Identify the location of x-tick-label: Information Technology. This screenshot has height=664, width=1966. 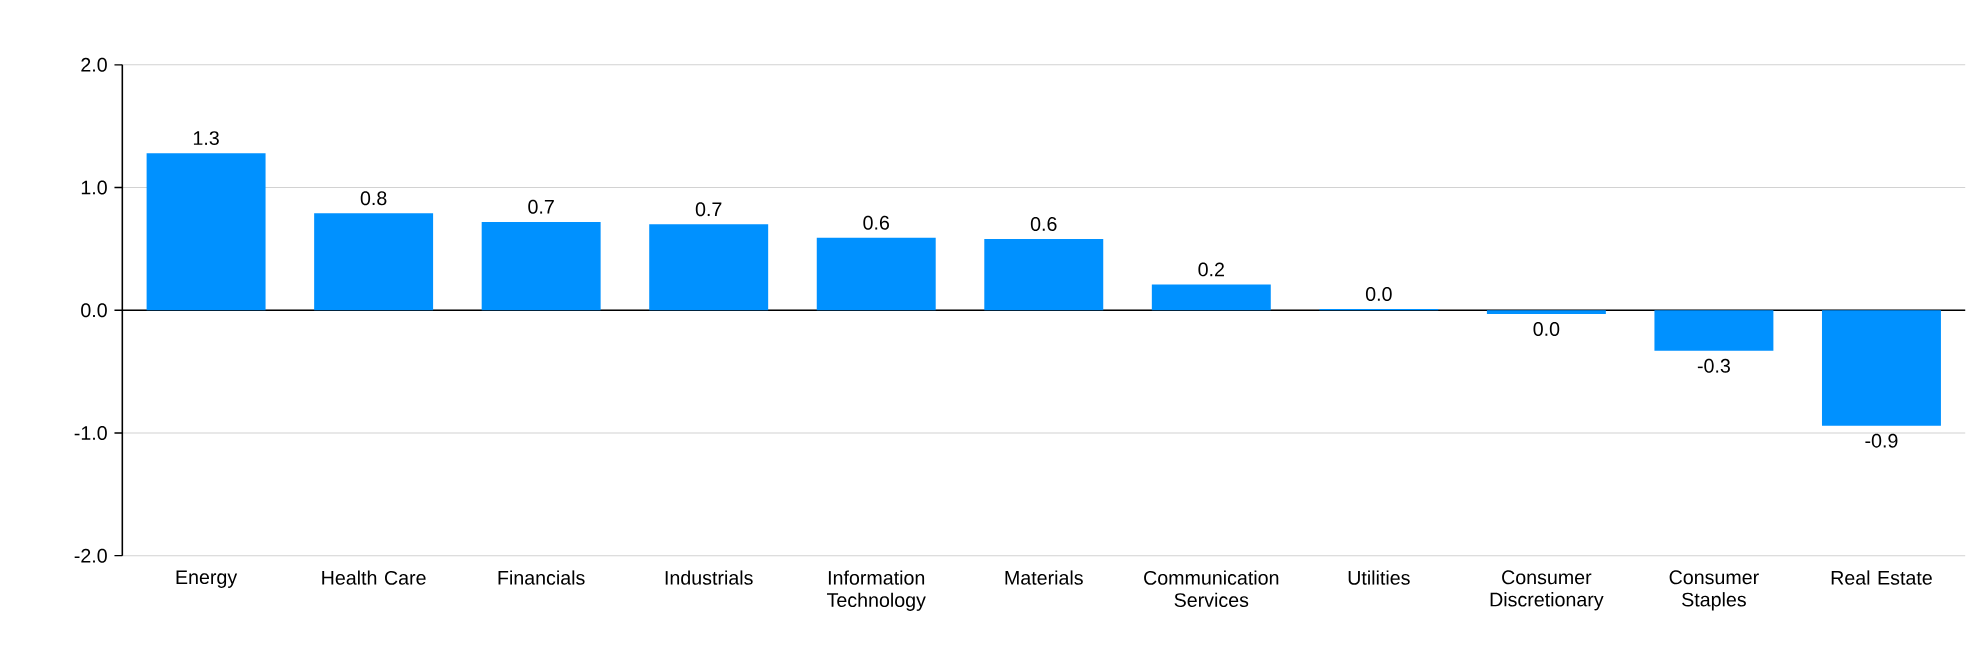
(876, 591).